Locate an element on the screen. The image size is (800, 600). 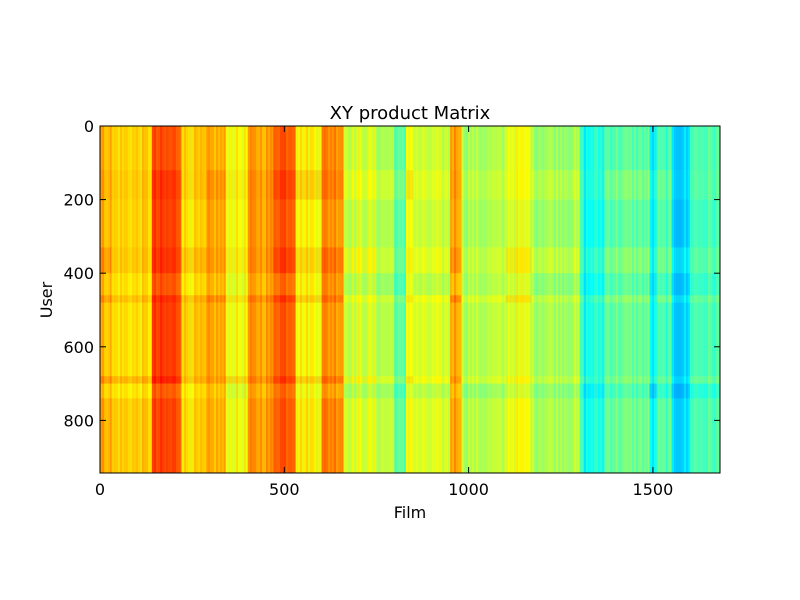
y-tick-label: 400 is located at coordinates (78, 273).